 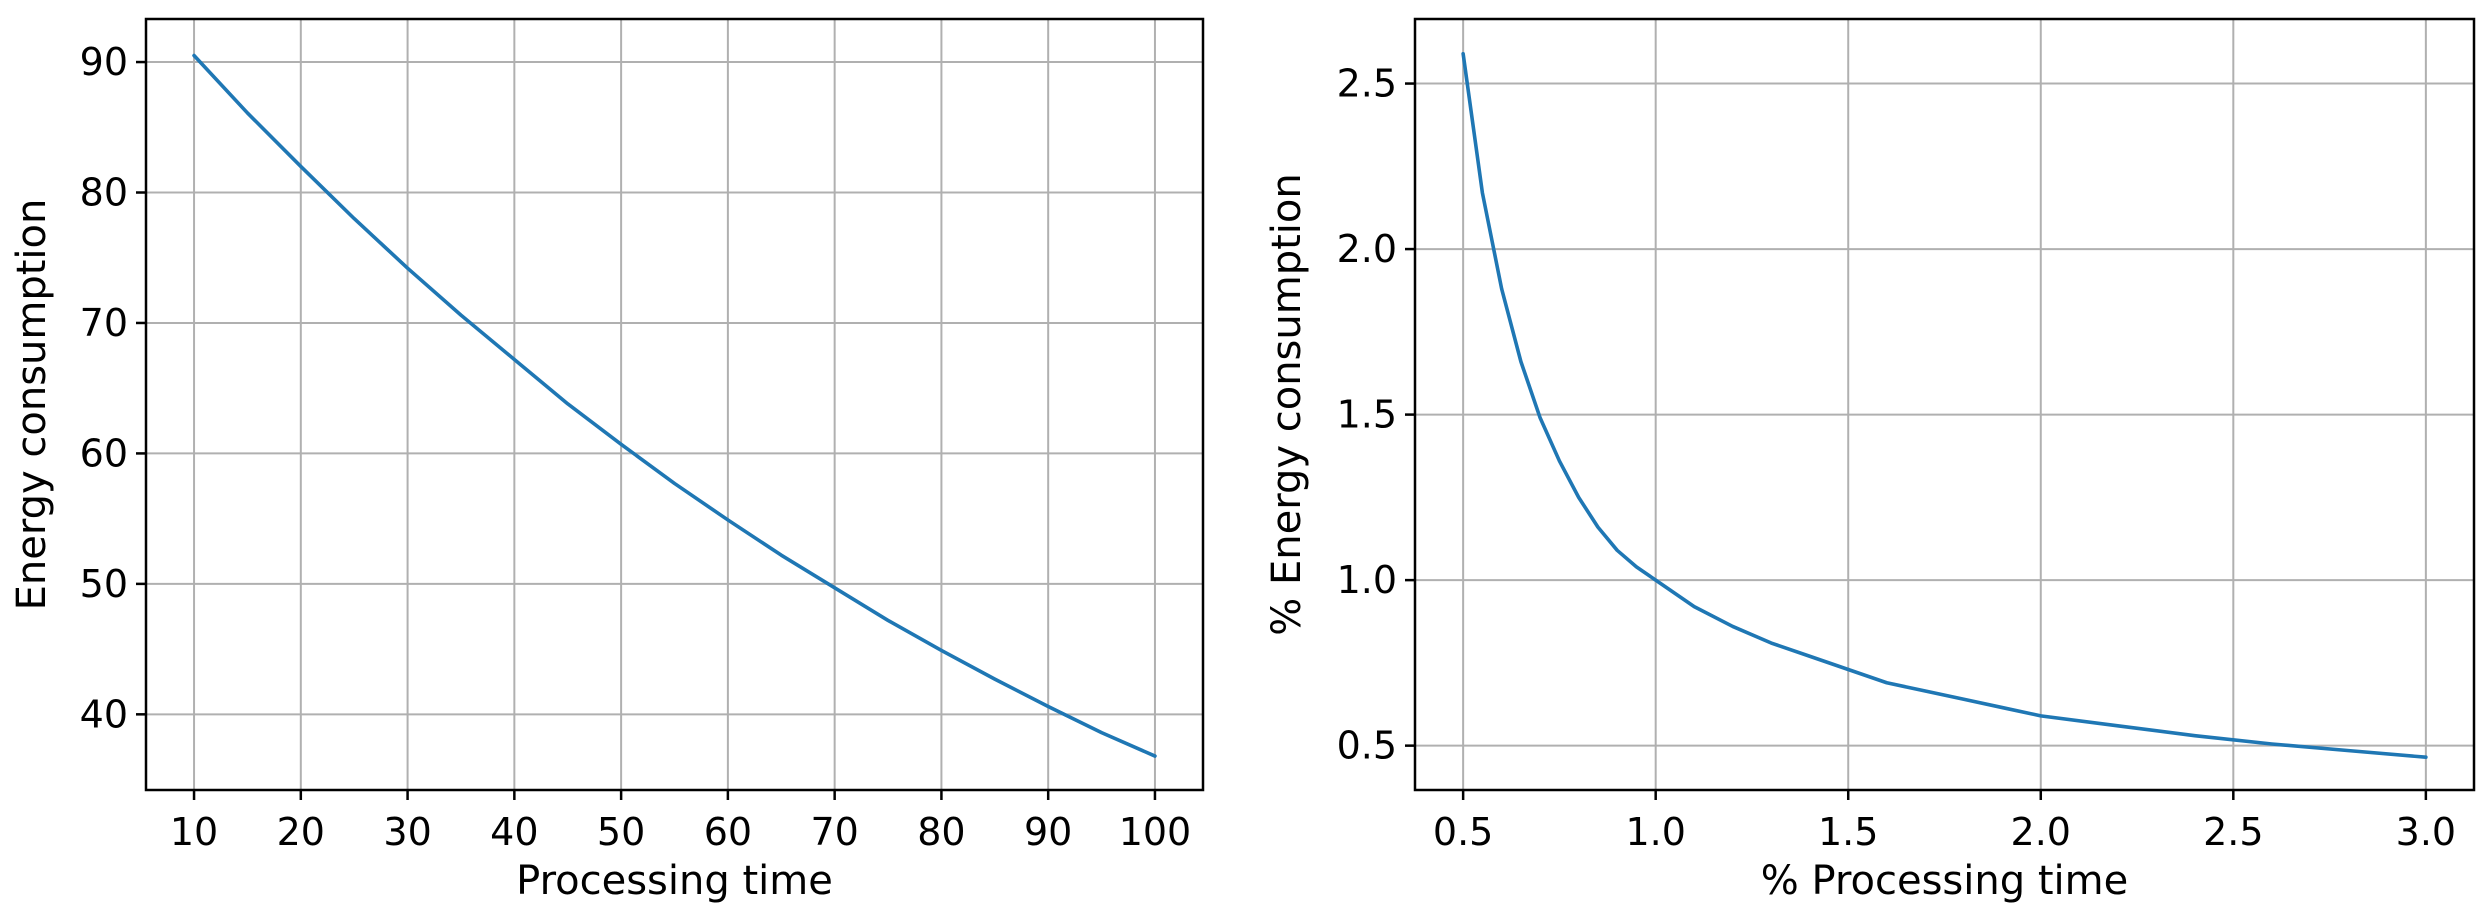 What do you see at coordinates (407, 832) in the screenshot?
I see `x-tick-label: 30` at bounding box center [407, 832].